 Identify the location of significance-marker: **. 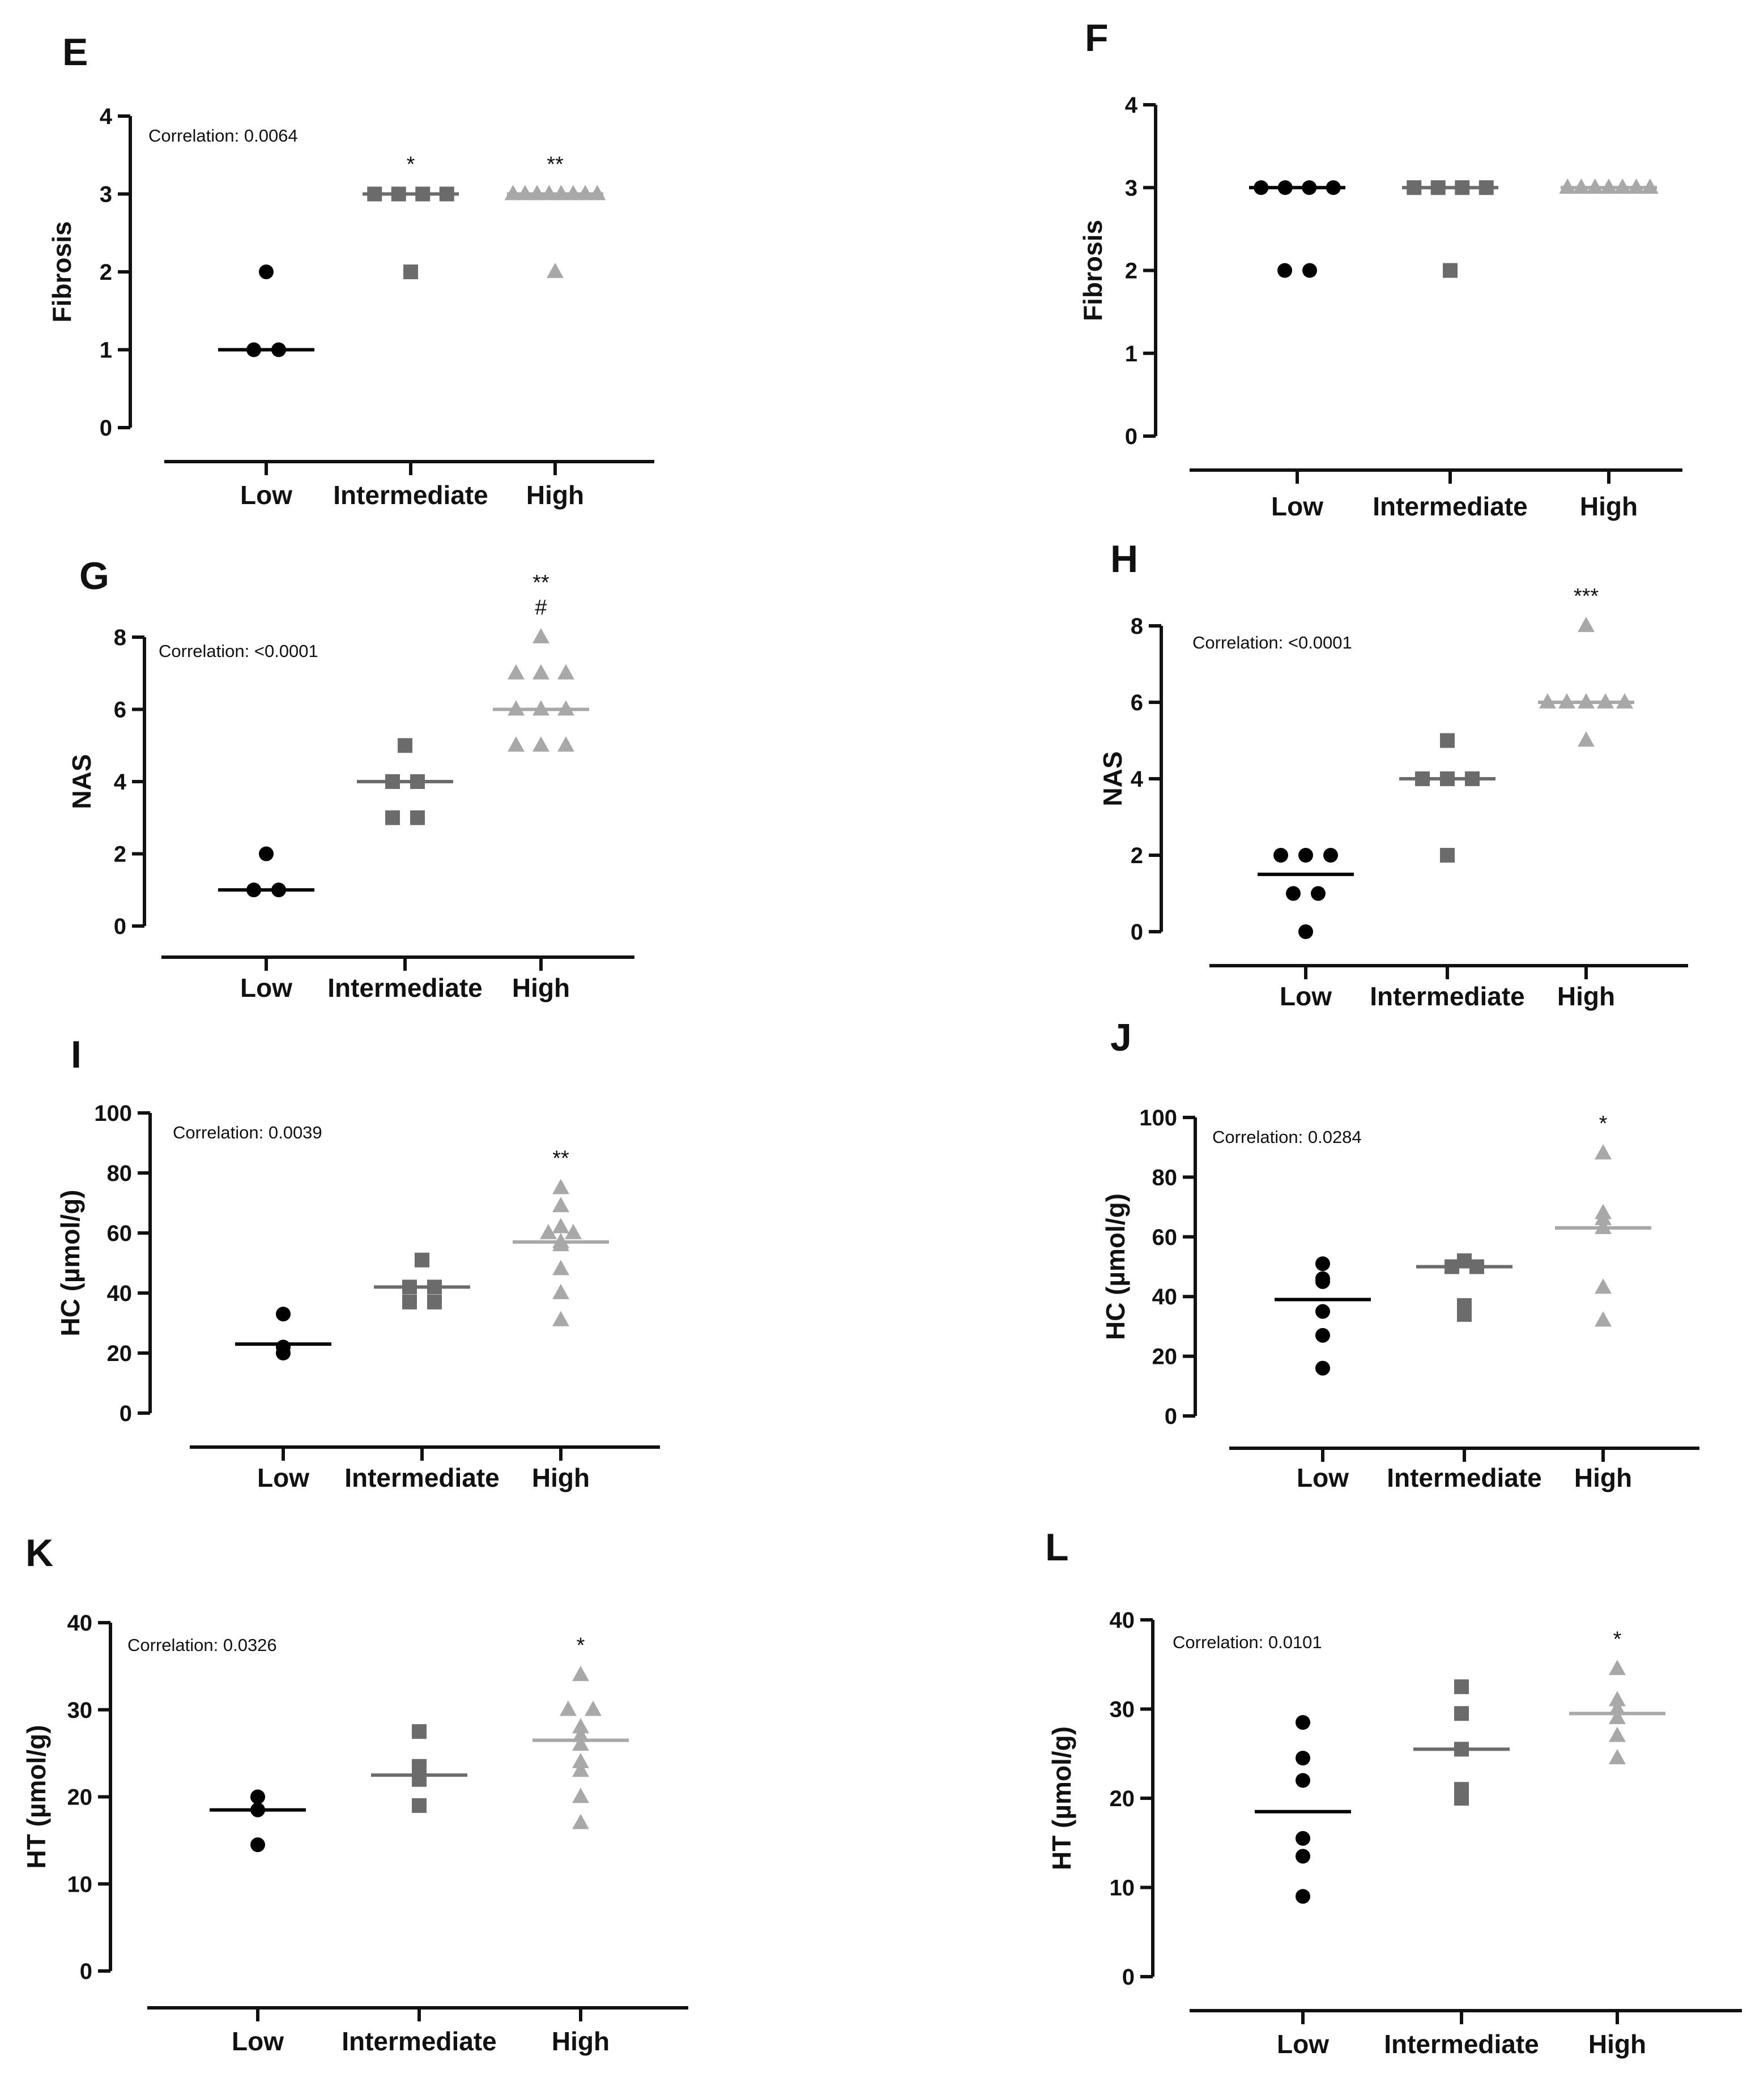
(556, 165).